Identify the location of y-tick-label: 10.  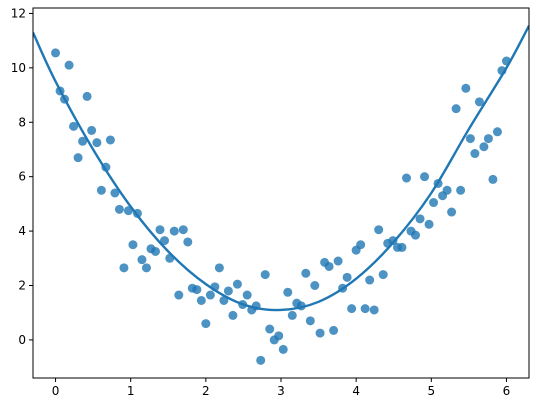
(18, 68).